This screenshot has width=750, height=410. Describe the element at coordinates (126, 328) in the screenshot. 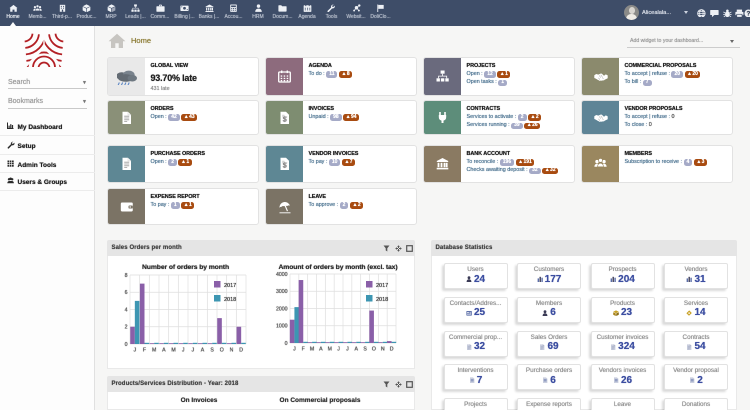

I see `svg-text: 2` at that location.